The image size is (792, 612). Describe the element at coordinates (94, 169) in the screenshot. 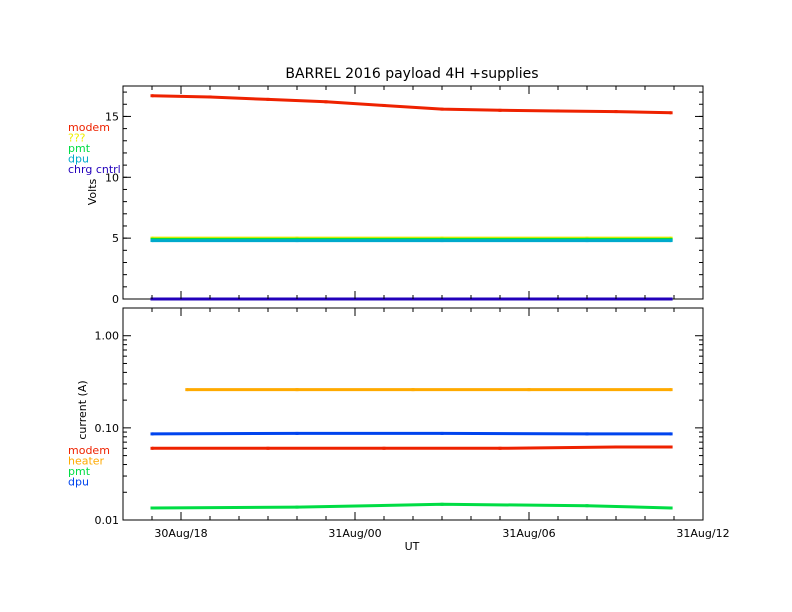

I see `legend-entry: chrg cntrl` at that location.